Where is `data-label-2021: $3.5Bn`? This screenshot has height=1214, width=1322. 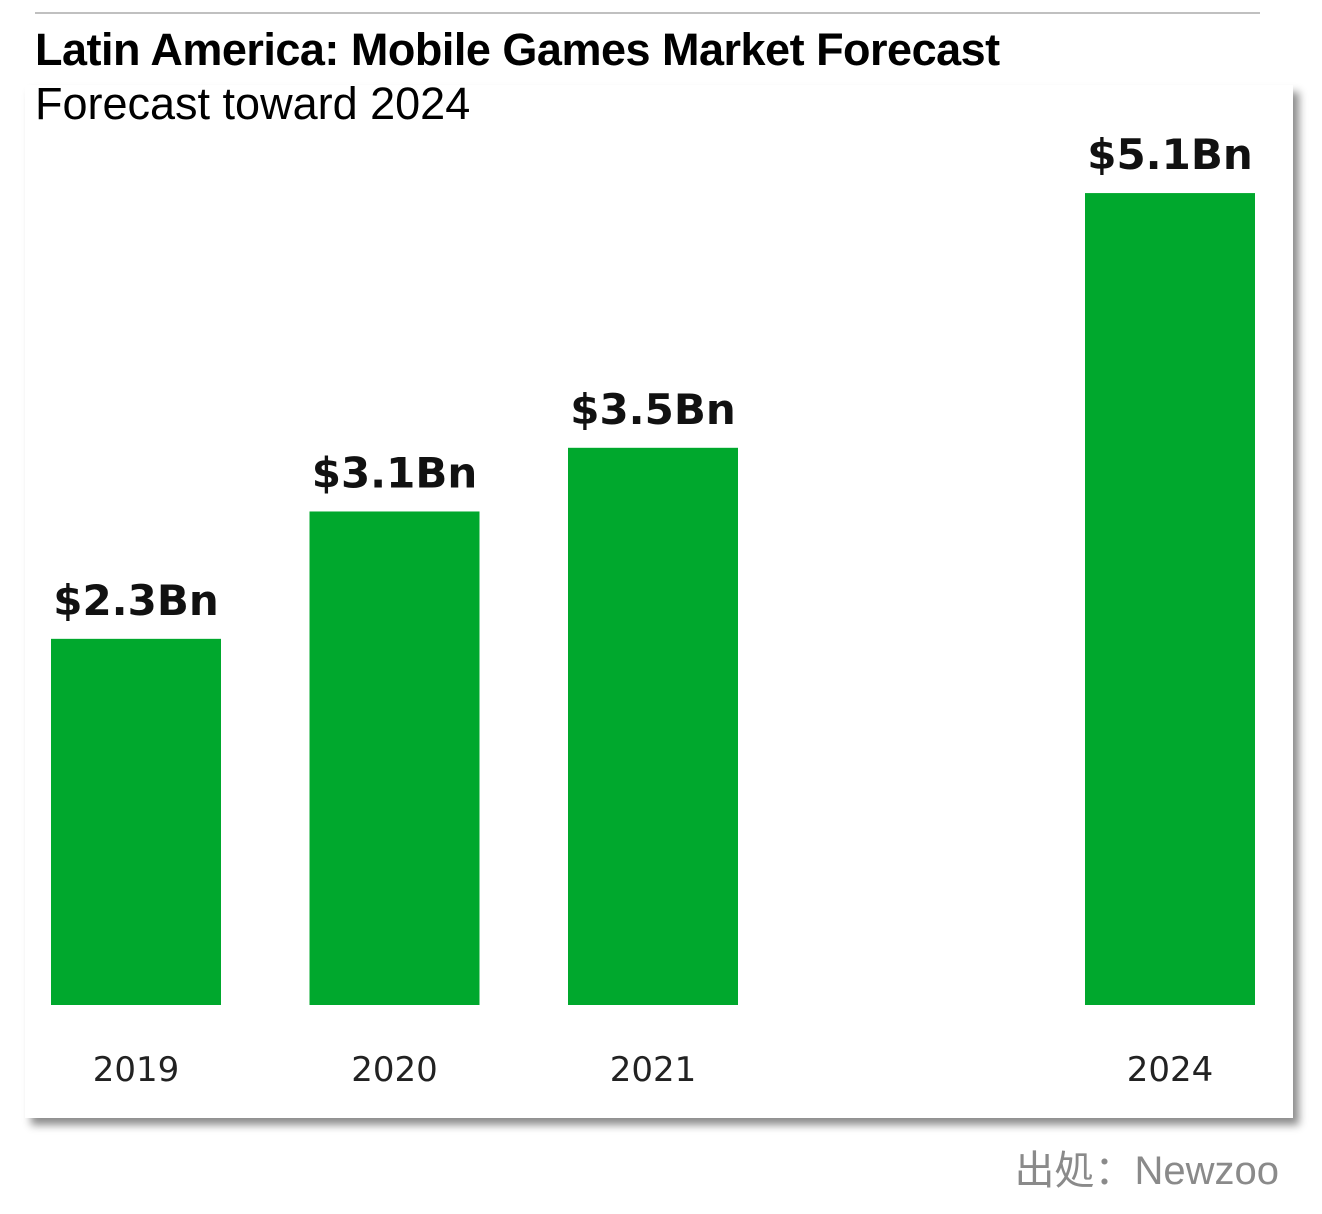
data-label-2021: $3.5Bn is located at coordinates (653, 409).